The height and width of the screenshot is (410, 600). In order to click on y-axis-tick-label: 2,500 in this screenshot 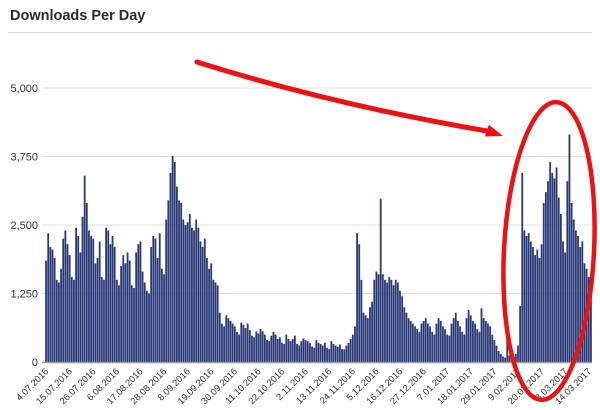, I will do `click(24, 226)`.